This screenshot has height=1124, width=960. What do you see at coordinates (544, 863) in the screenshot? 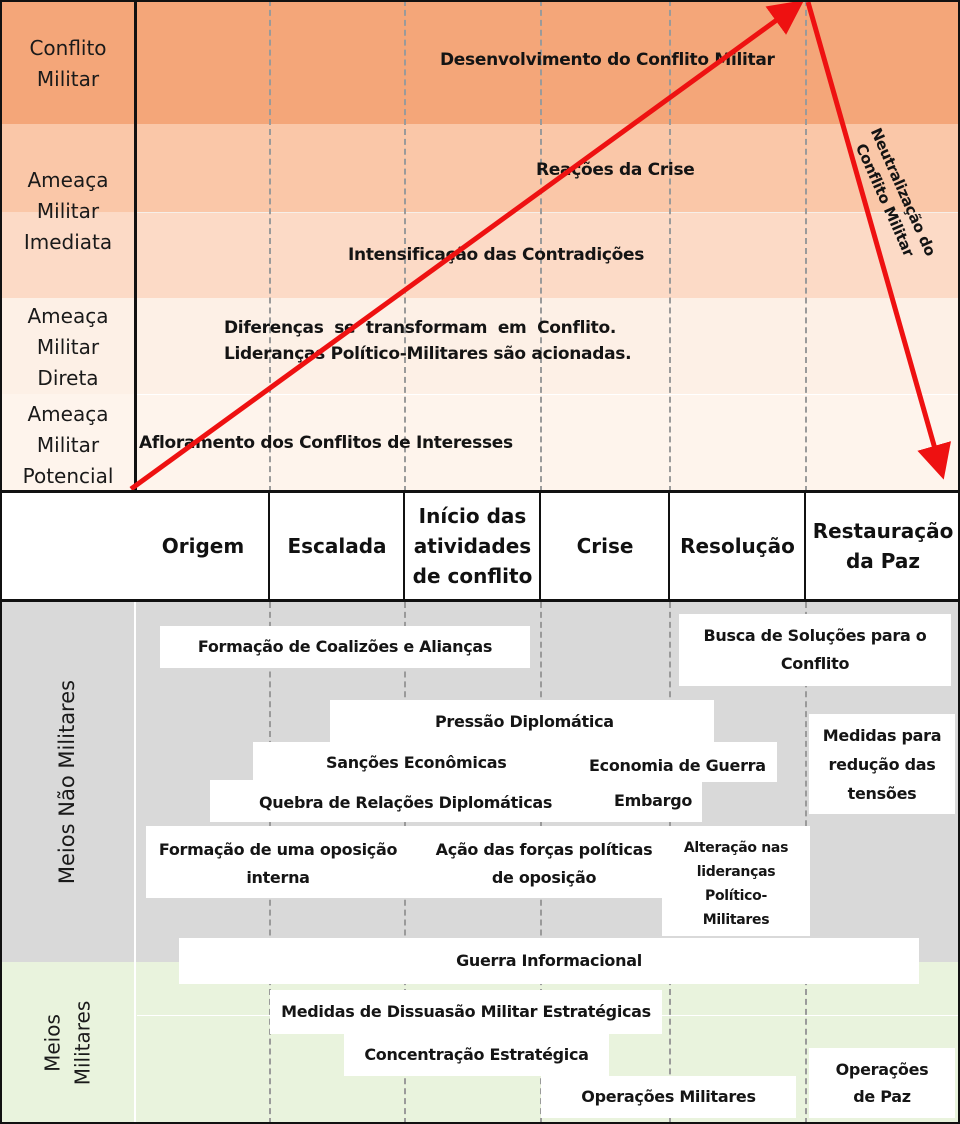
I see `measure-acao-forcas: Ação das forças políticas de oposição` at bounding box center [544, 863].